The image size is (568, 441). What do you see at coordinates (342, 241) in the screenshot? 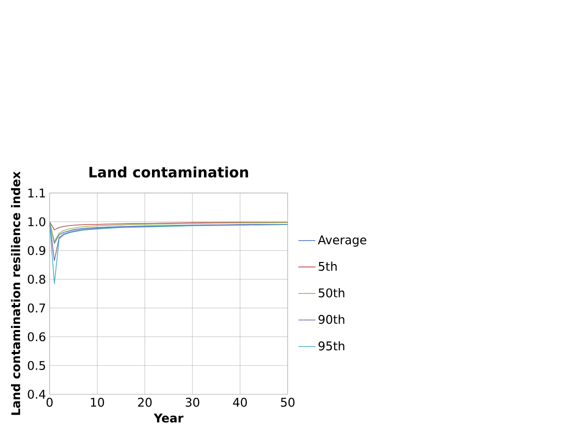
I see `legend-label: Average` at bounding box center [342, 241].